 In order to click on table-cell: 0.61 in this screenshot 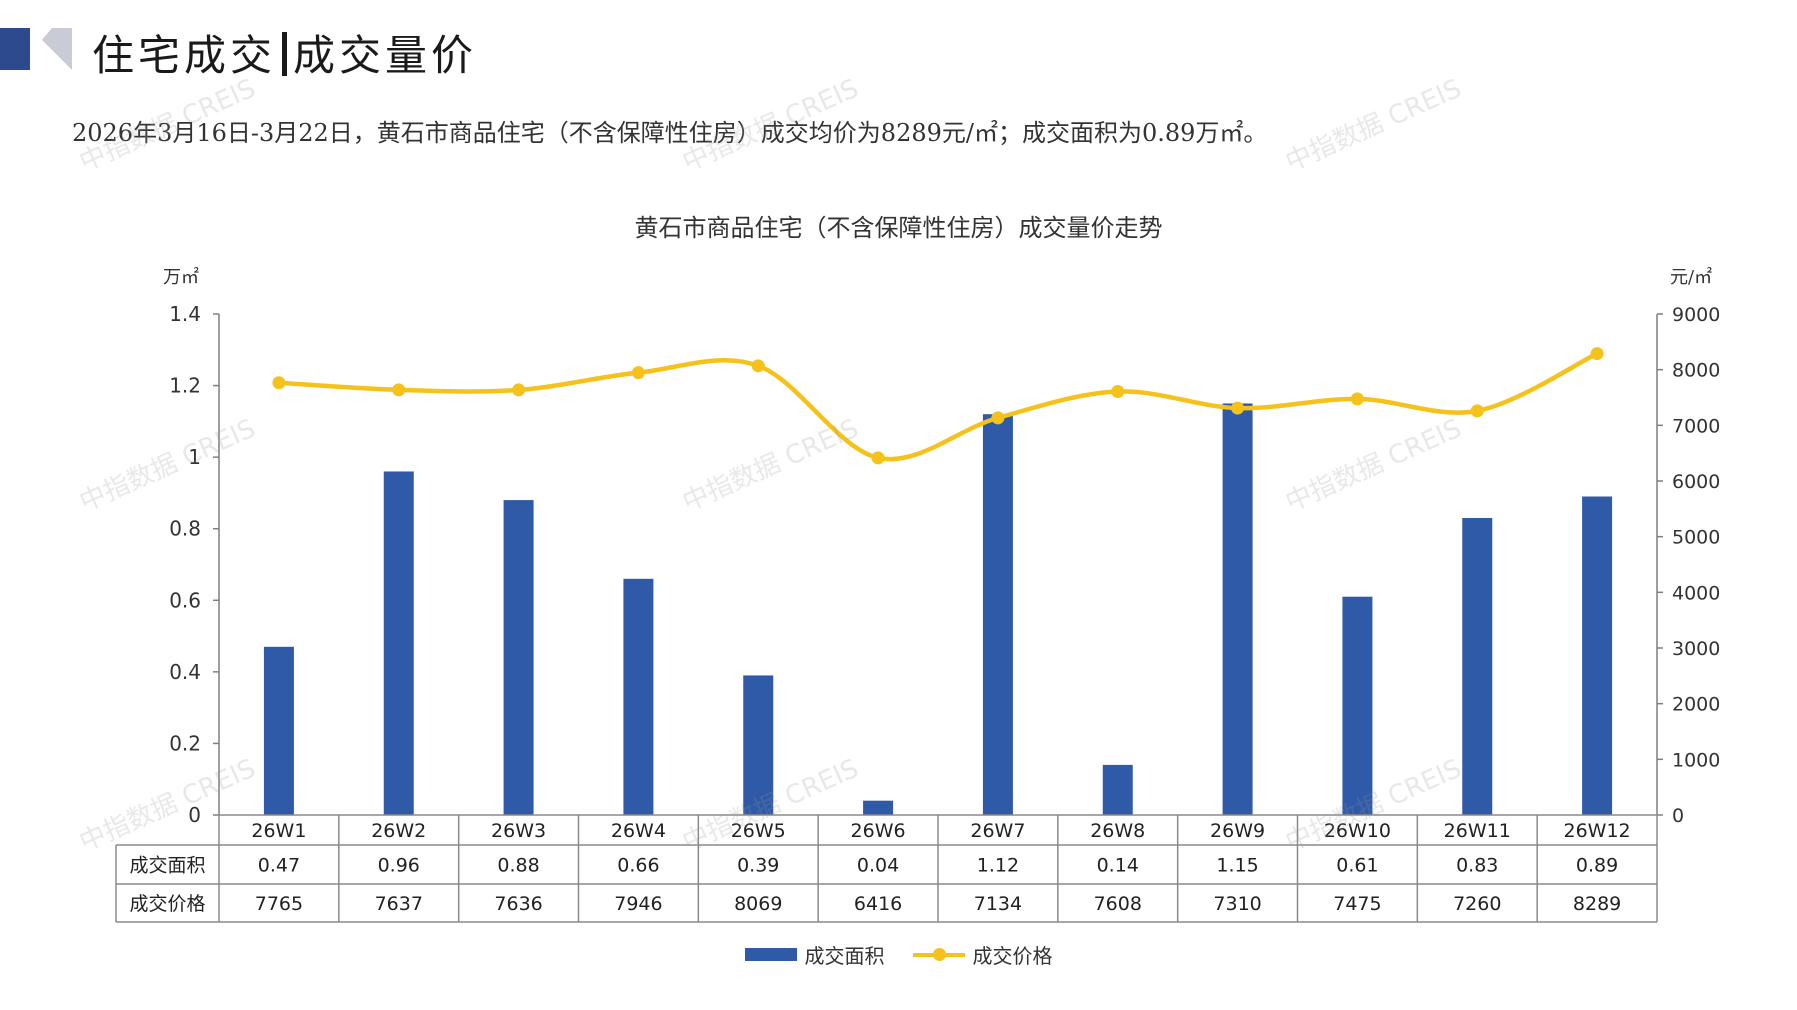, I will do `click(1357, 866)`.